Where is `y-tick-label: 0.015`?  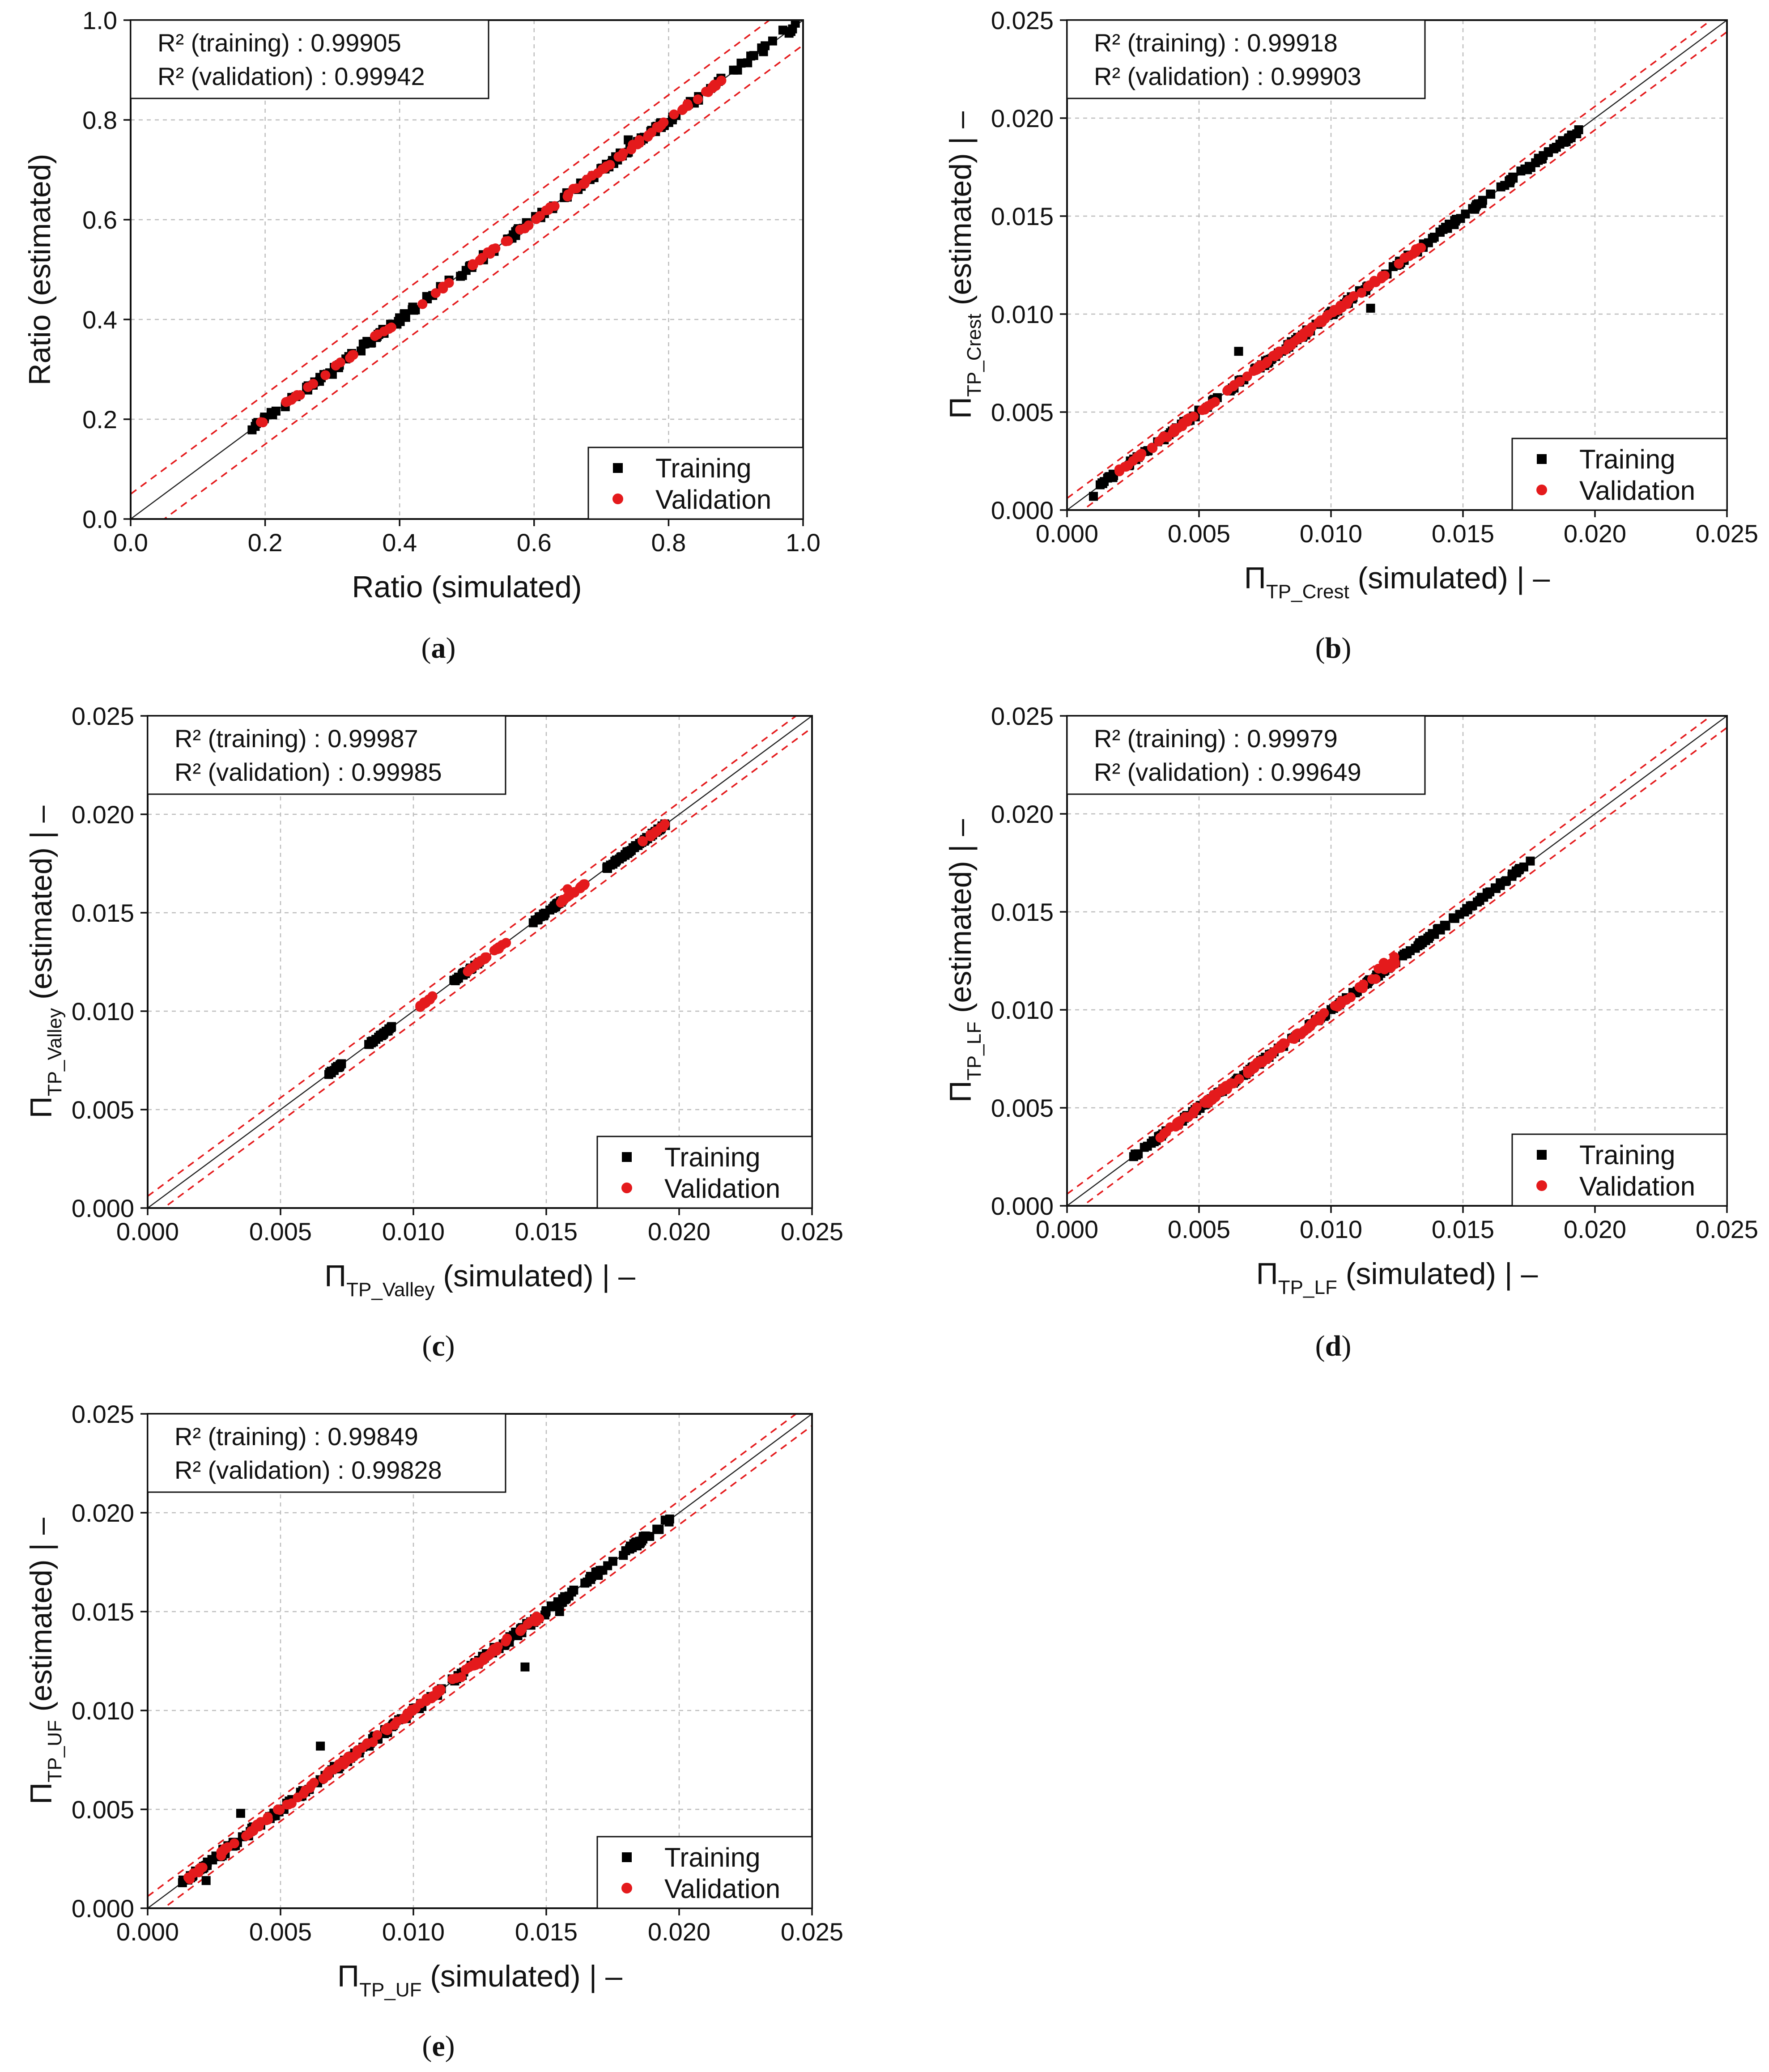 y-tick-label: 0.015 is located at coordinates (1023, 912).